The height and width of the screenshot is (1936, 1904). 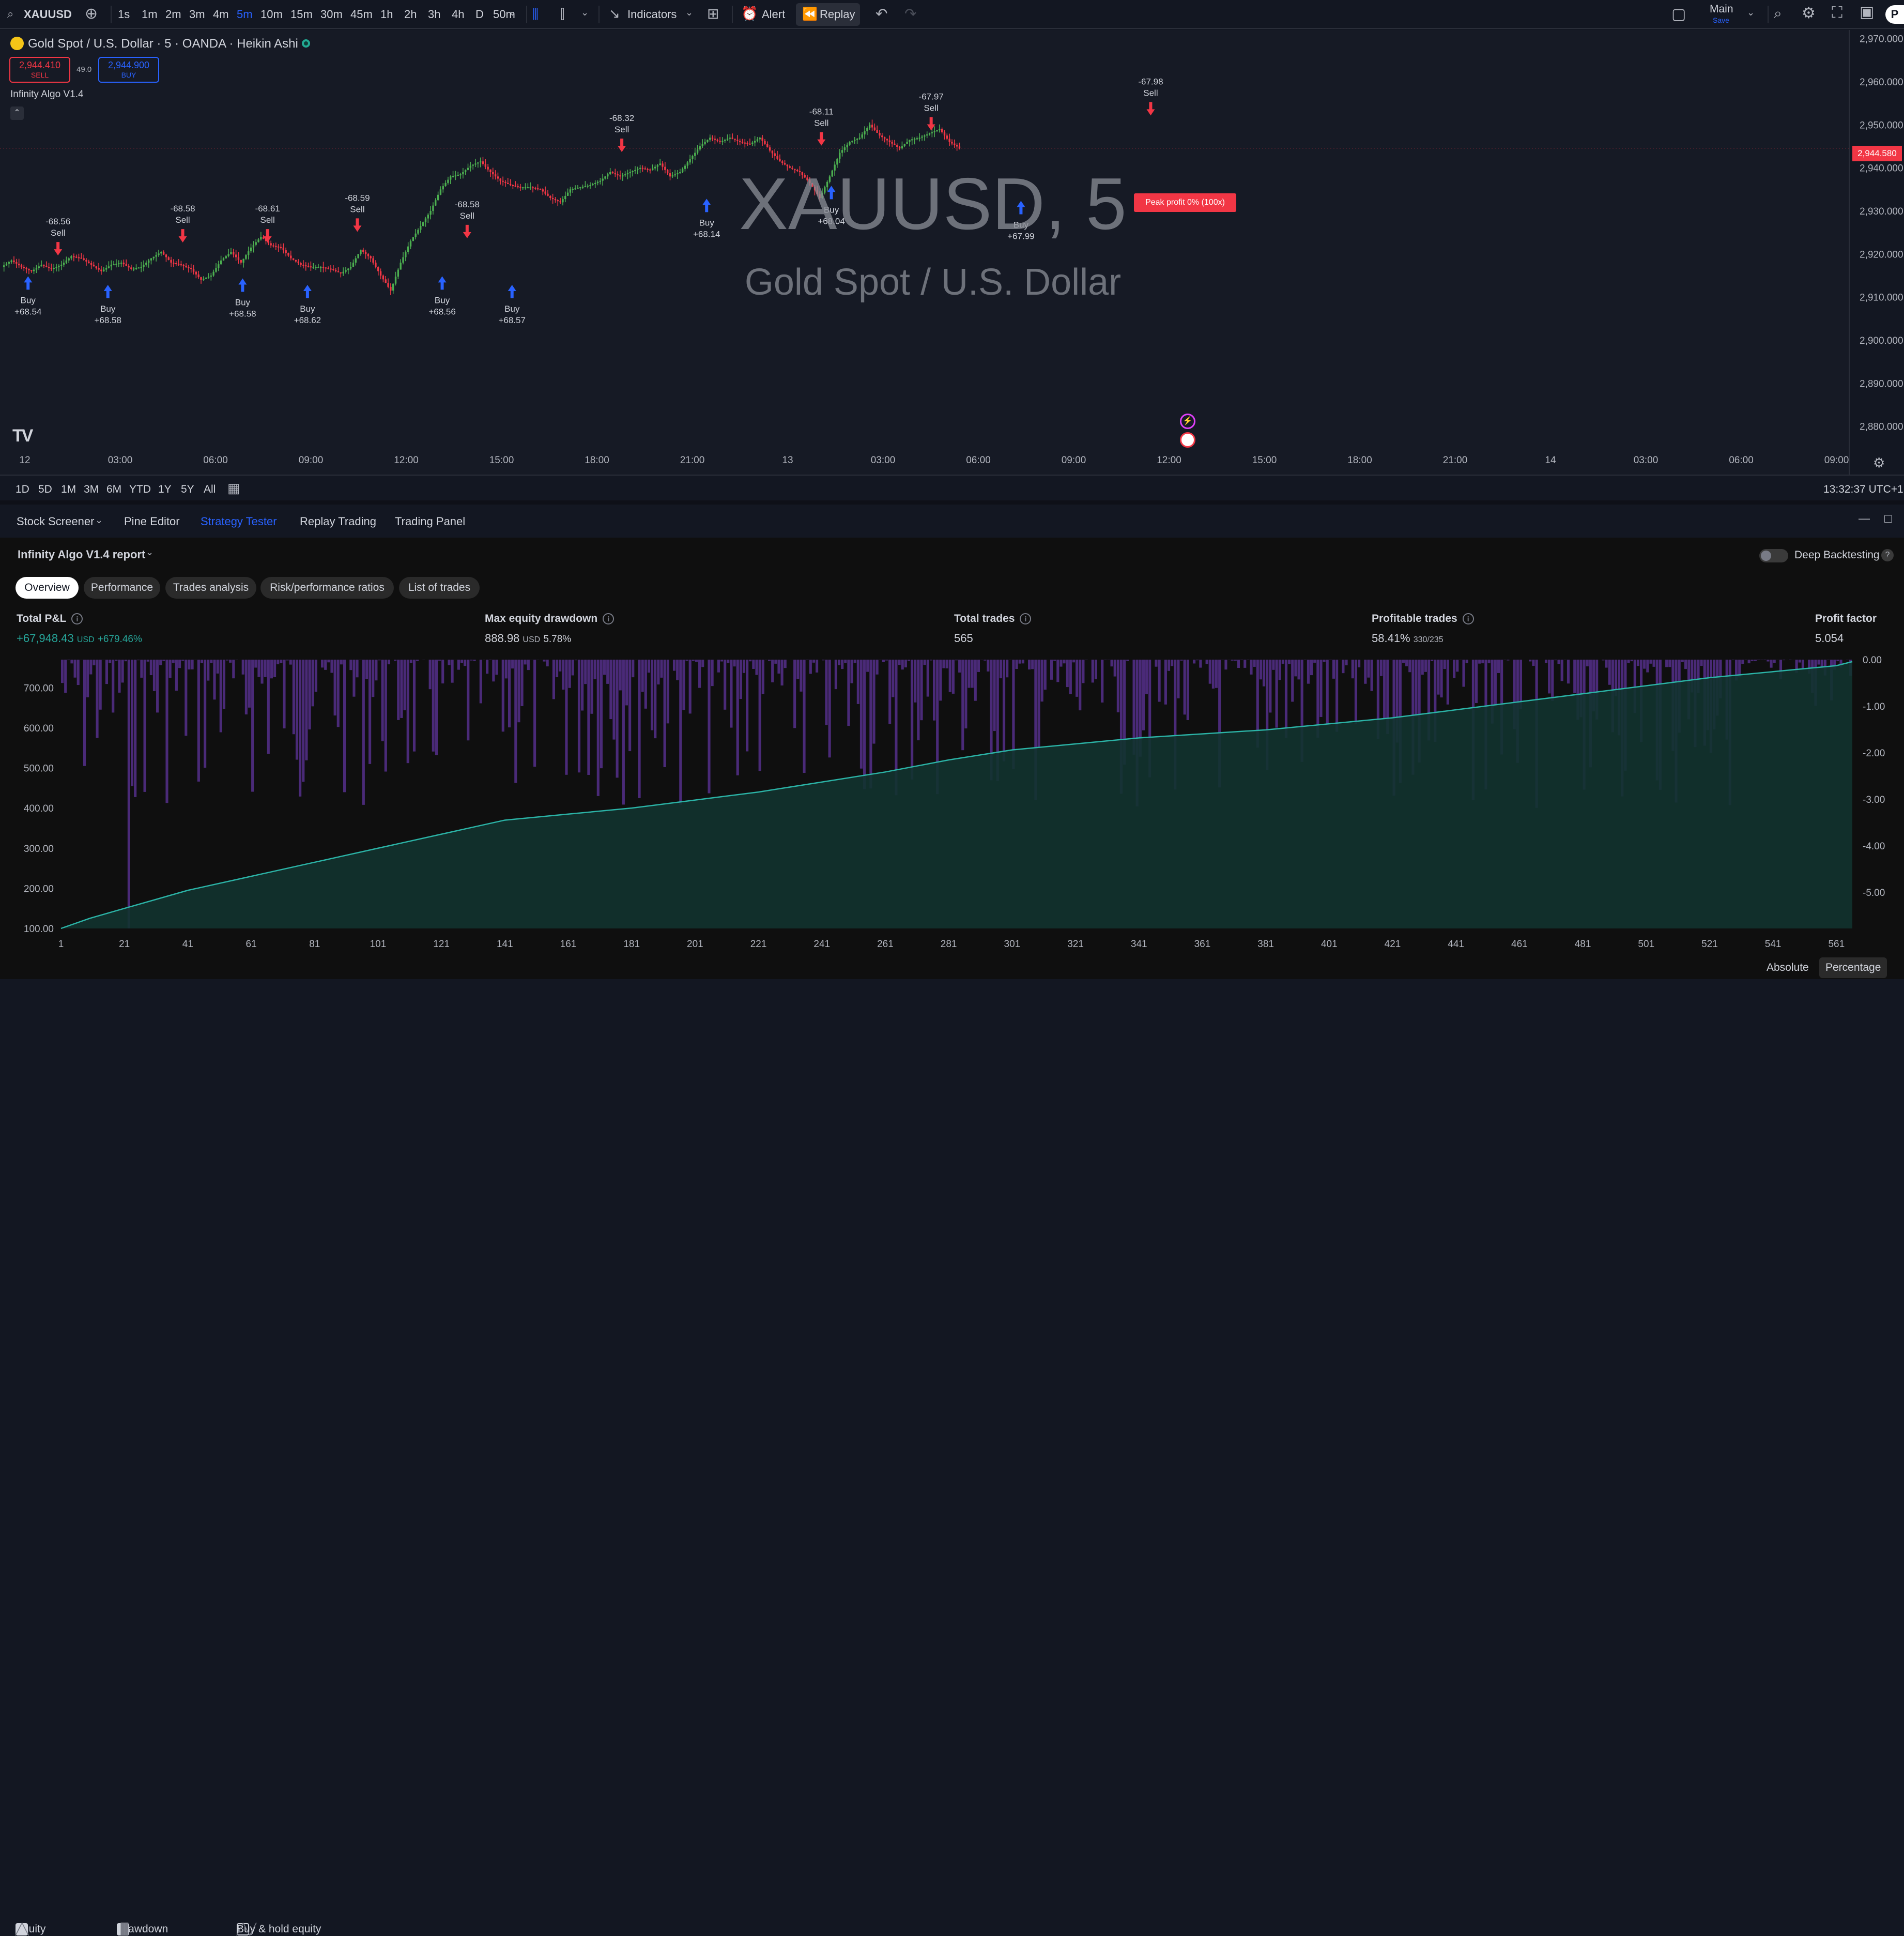 I want to click on timeframe-10m: 10m, so click(x=271, y=14).